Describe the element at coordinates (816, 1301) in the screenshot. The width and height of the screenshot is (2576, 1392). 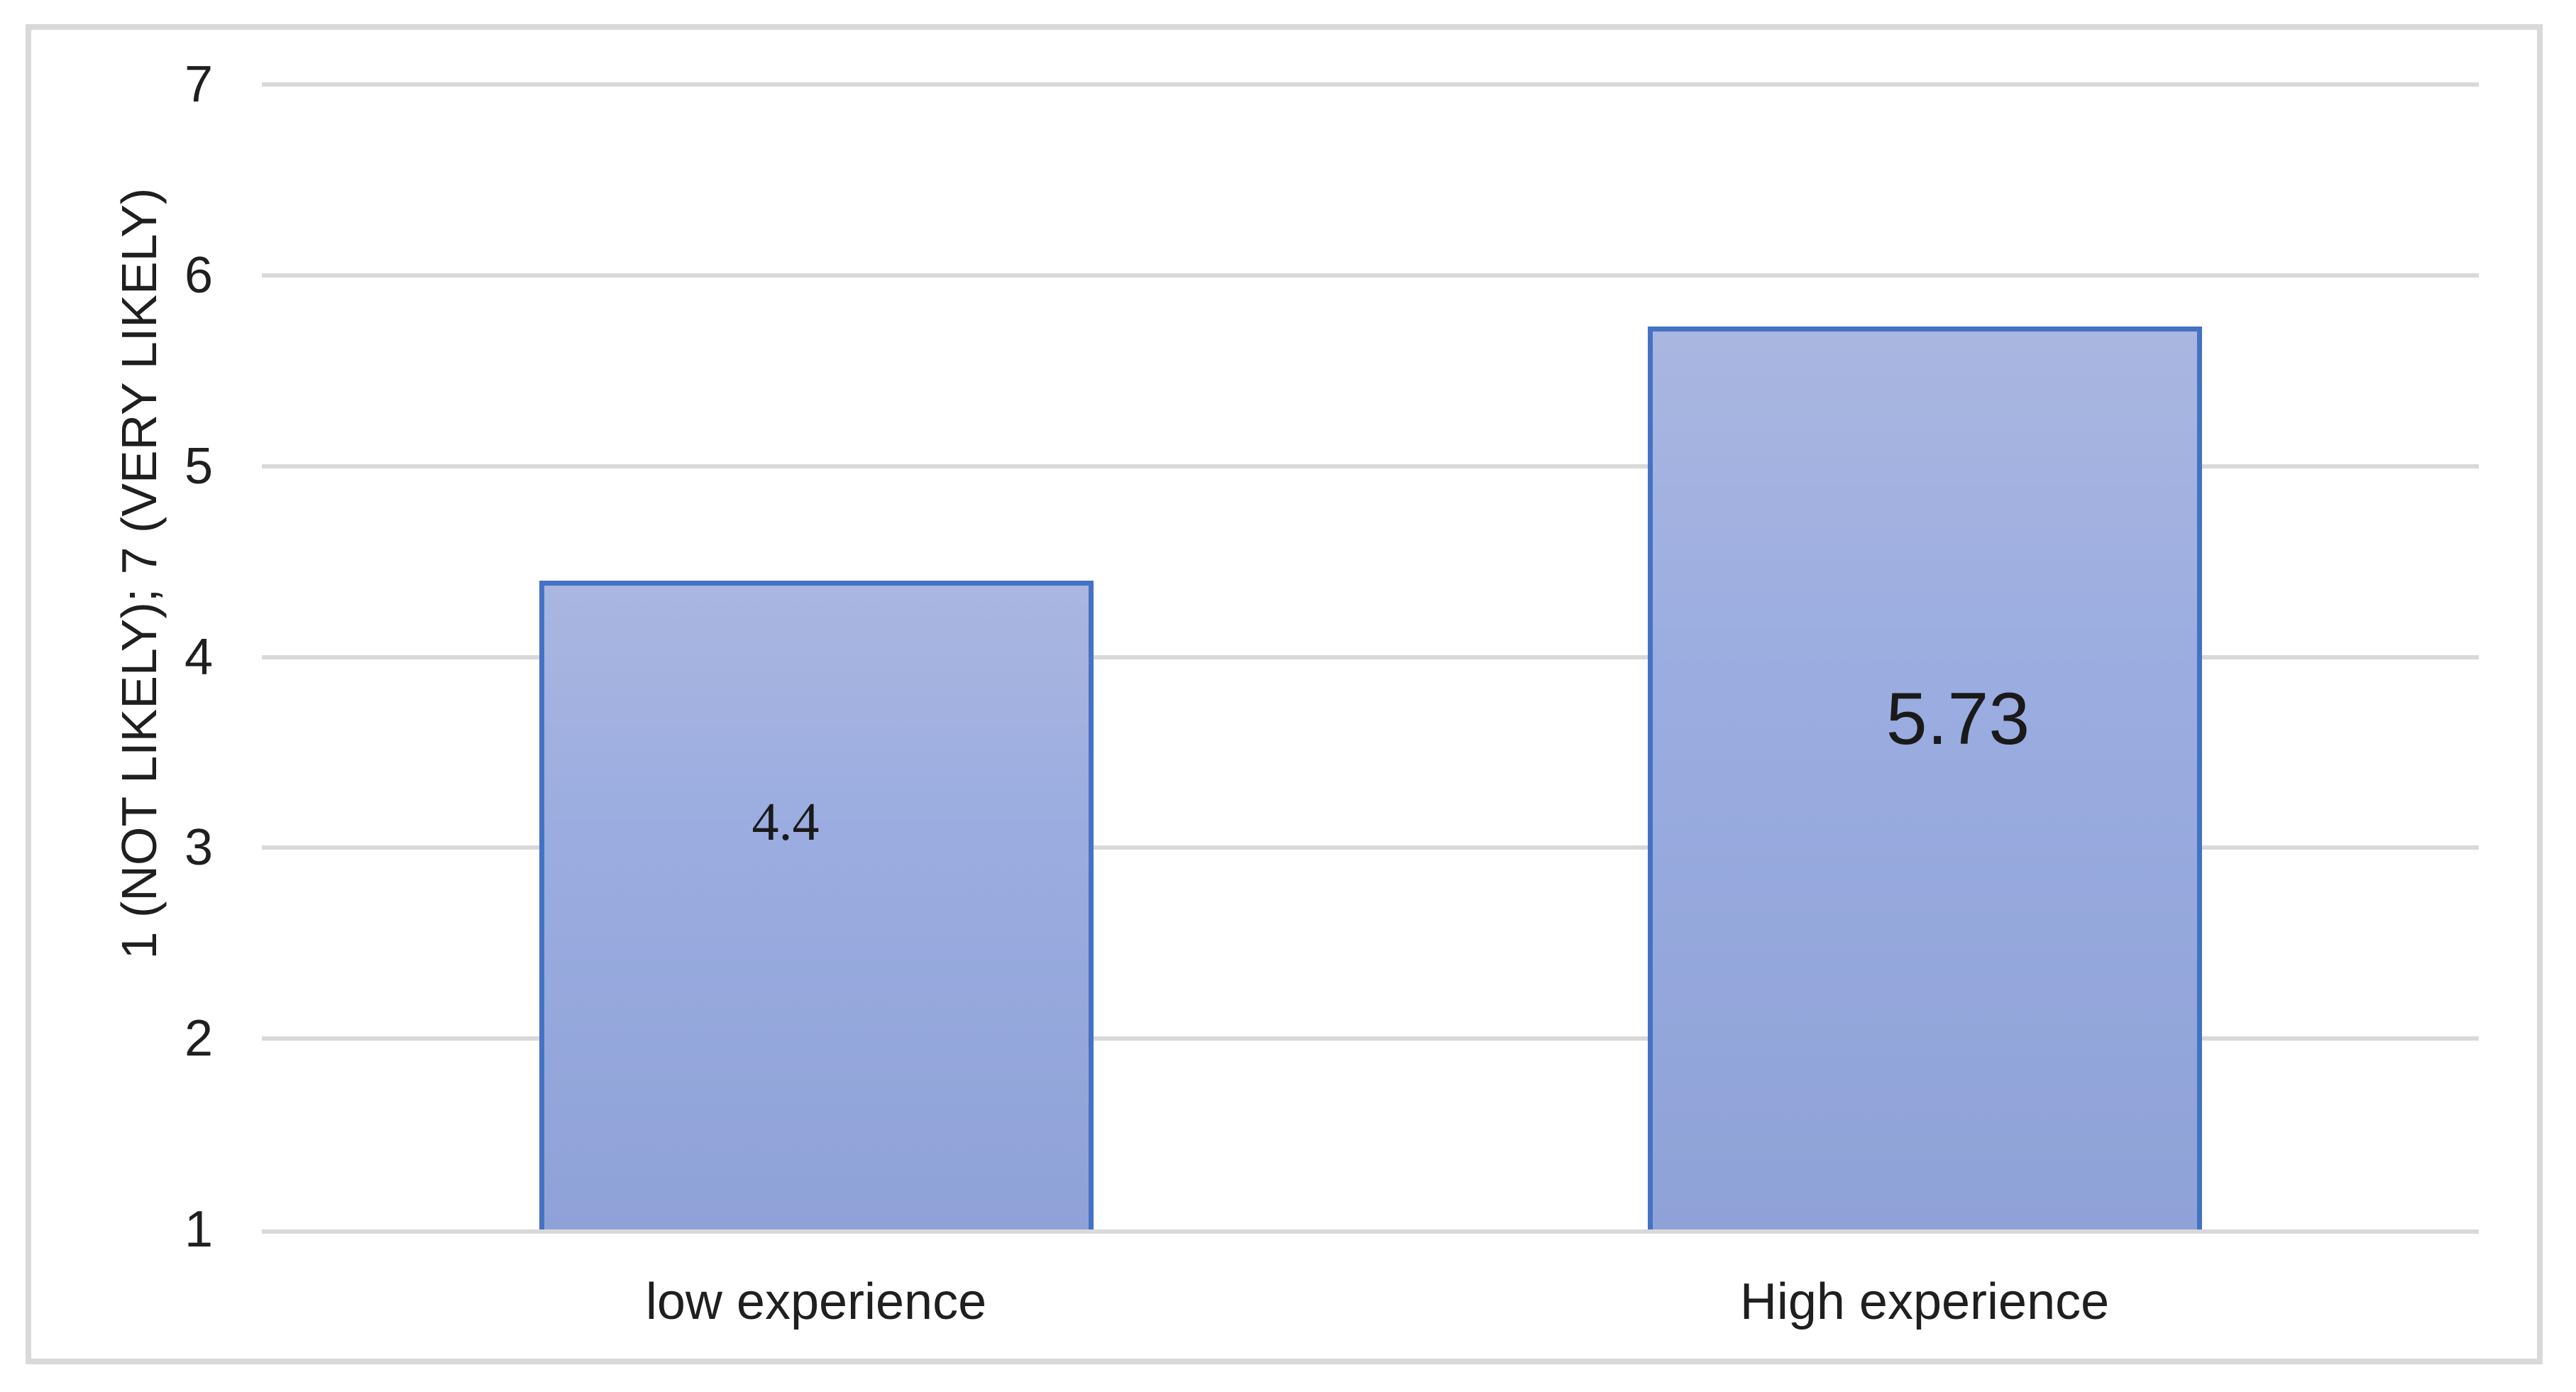
I see `category-label-low-experience: low experience` at that location.